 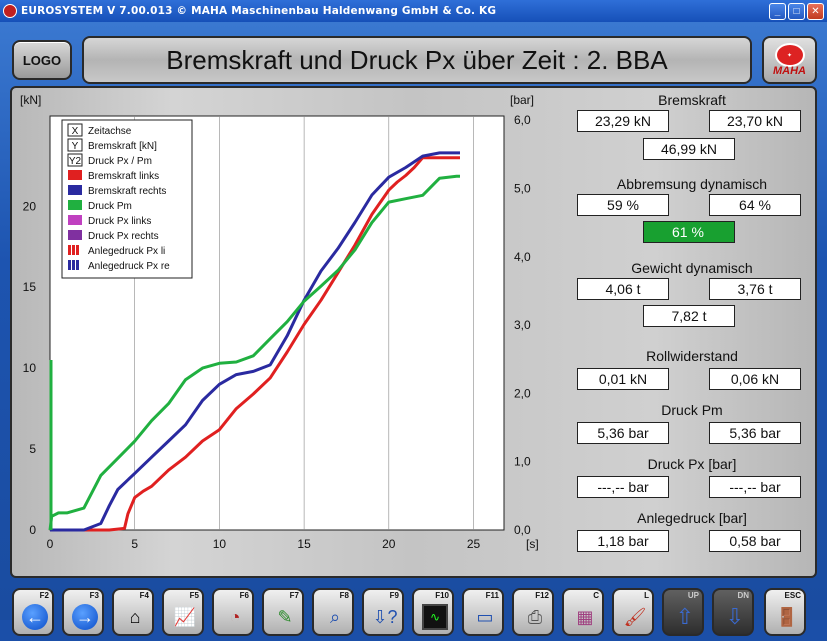 I want to click on arrow-right-icon: →, so click(x=85, y=617).